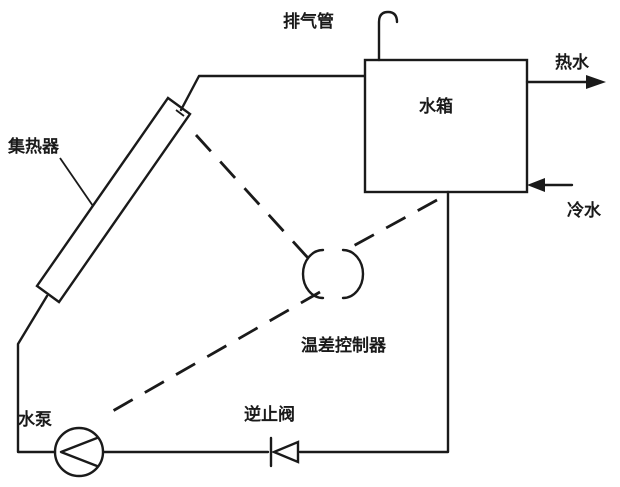  I want to click on collector-panel, so click(113, 200).